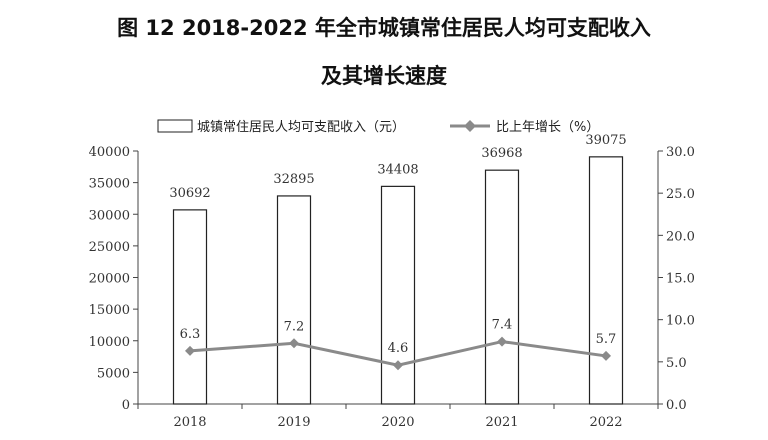  Describe the element at coordinates (502, 287) in the screenshot. I see `bar-2021` at that location.